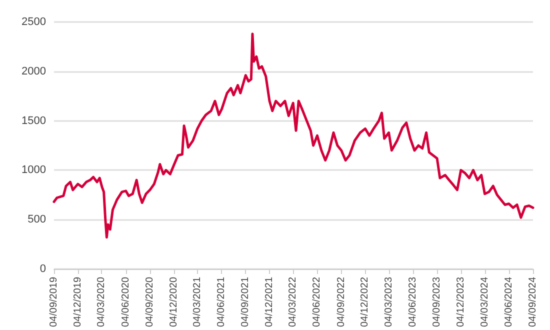 The height and width of the screenshot is (330, 550). What do you see at coordinates (34, 170) in the screenshot?
I see `y-tick-label: 1000` at bounding box center [34, 170].